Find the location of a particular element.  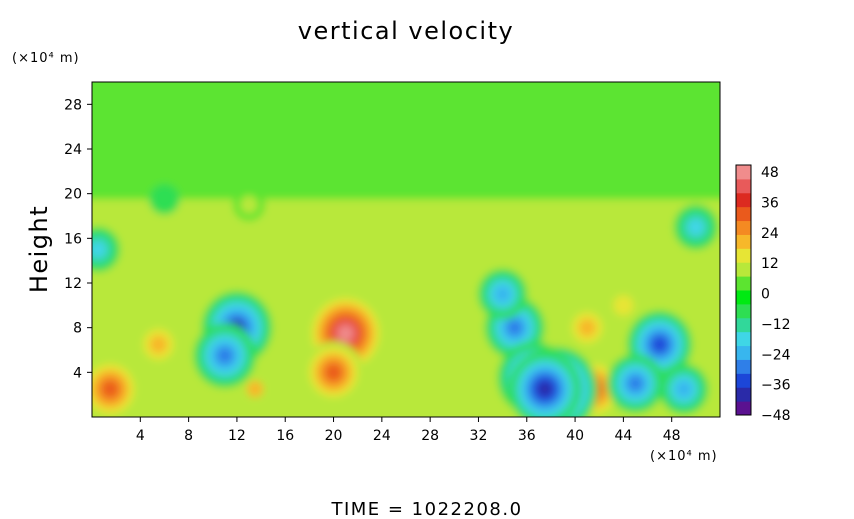

y-tick-label: 24 is located at coordinates (73, 150).